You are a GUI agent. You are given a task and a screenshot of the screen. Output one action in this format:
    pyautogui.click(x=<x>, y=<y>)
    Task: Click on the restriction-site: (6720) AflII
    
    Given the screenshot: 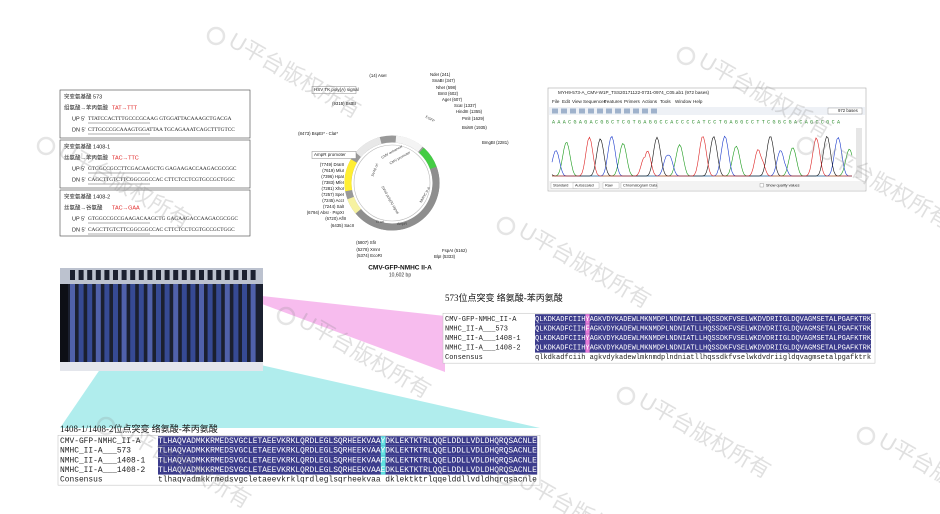 What is the action you would take?
    pyautogui.click(x=335, y=218)
    